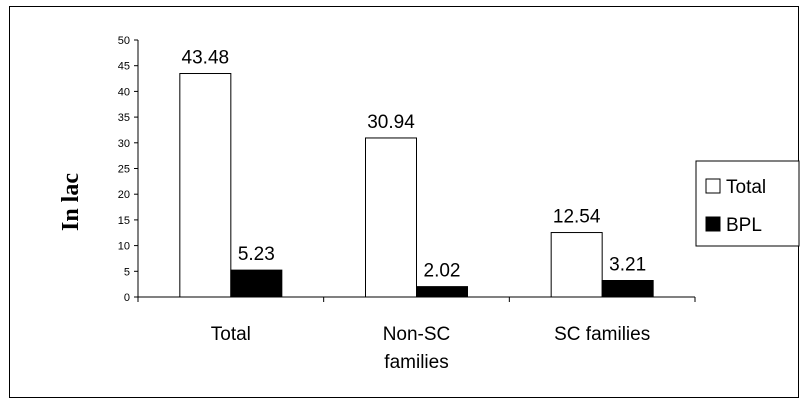 This screenshot has height=401, width=803. What do you see at coordinates (391, 122) in the screenshot?
I see `data-label: 30.94` at bounding box center [391, 122].